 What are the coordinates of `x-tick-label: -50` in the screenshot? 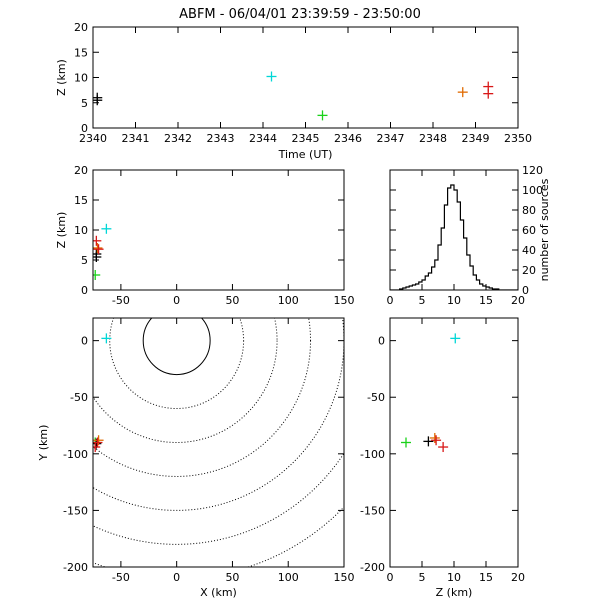 It's located at (121, 577).